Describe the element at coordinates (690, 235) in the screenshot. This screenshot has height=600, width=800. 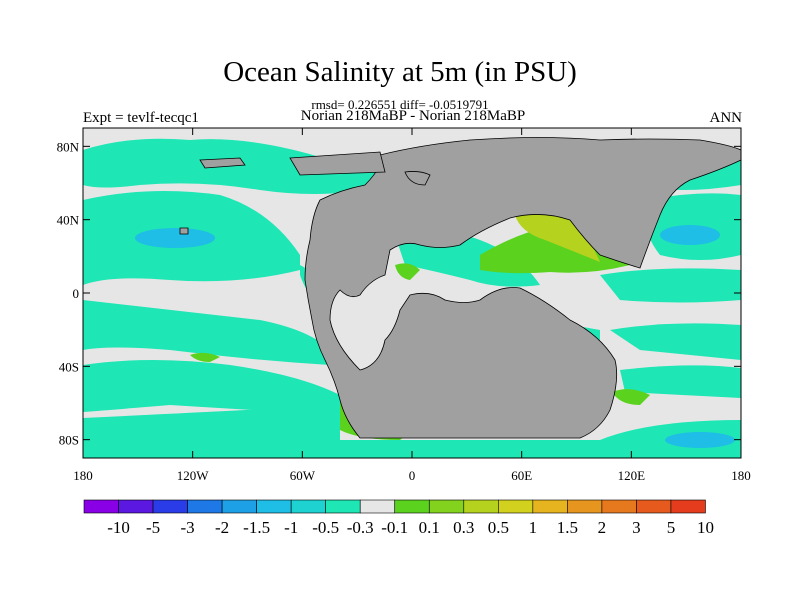
I see `east-pacific-blue` at that location.